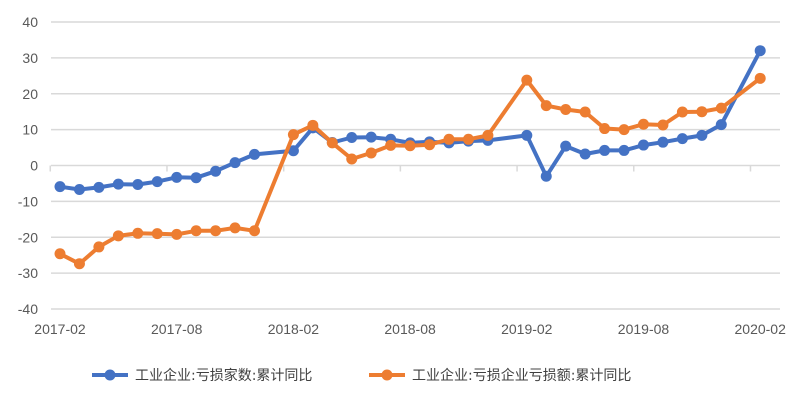 The height and width of the screenshot is (408, 792). What do you see at coordinates (30, 94) in the screenshot?
I see `y-tick-label: 20` at bounding box center [30, 94].